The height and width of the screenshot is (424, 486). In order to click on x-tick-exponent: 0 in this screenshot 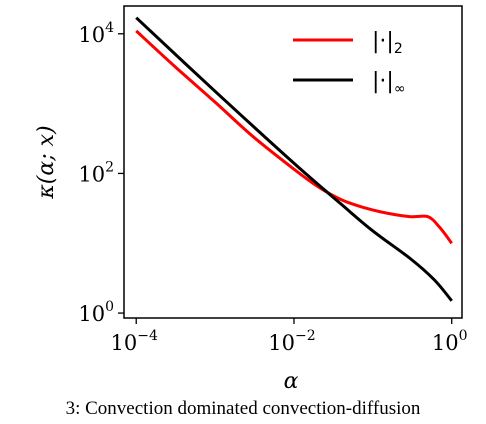, I will do `click(463, 336)`.